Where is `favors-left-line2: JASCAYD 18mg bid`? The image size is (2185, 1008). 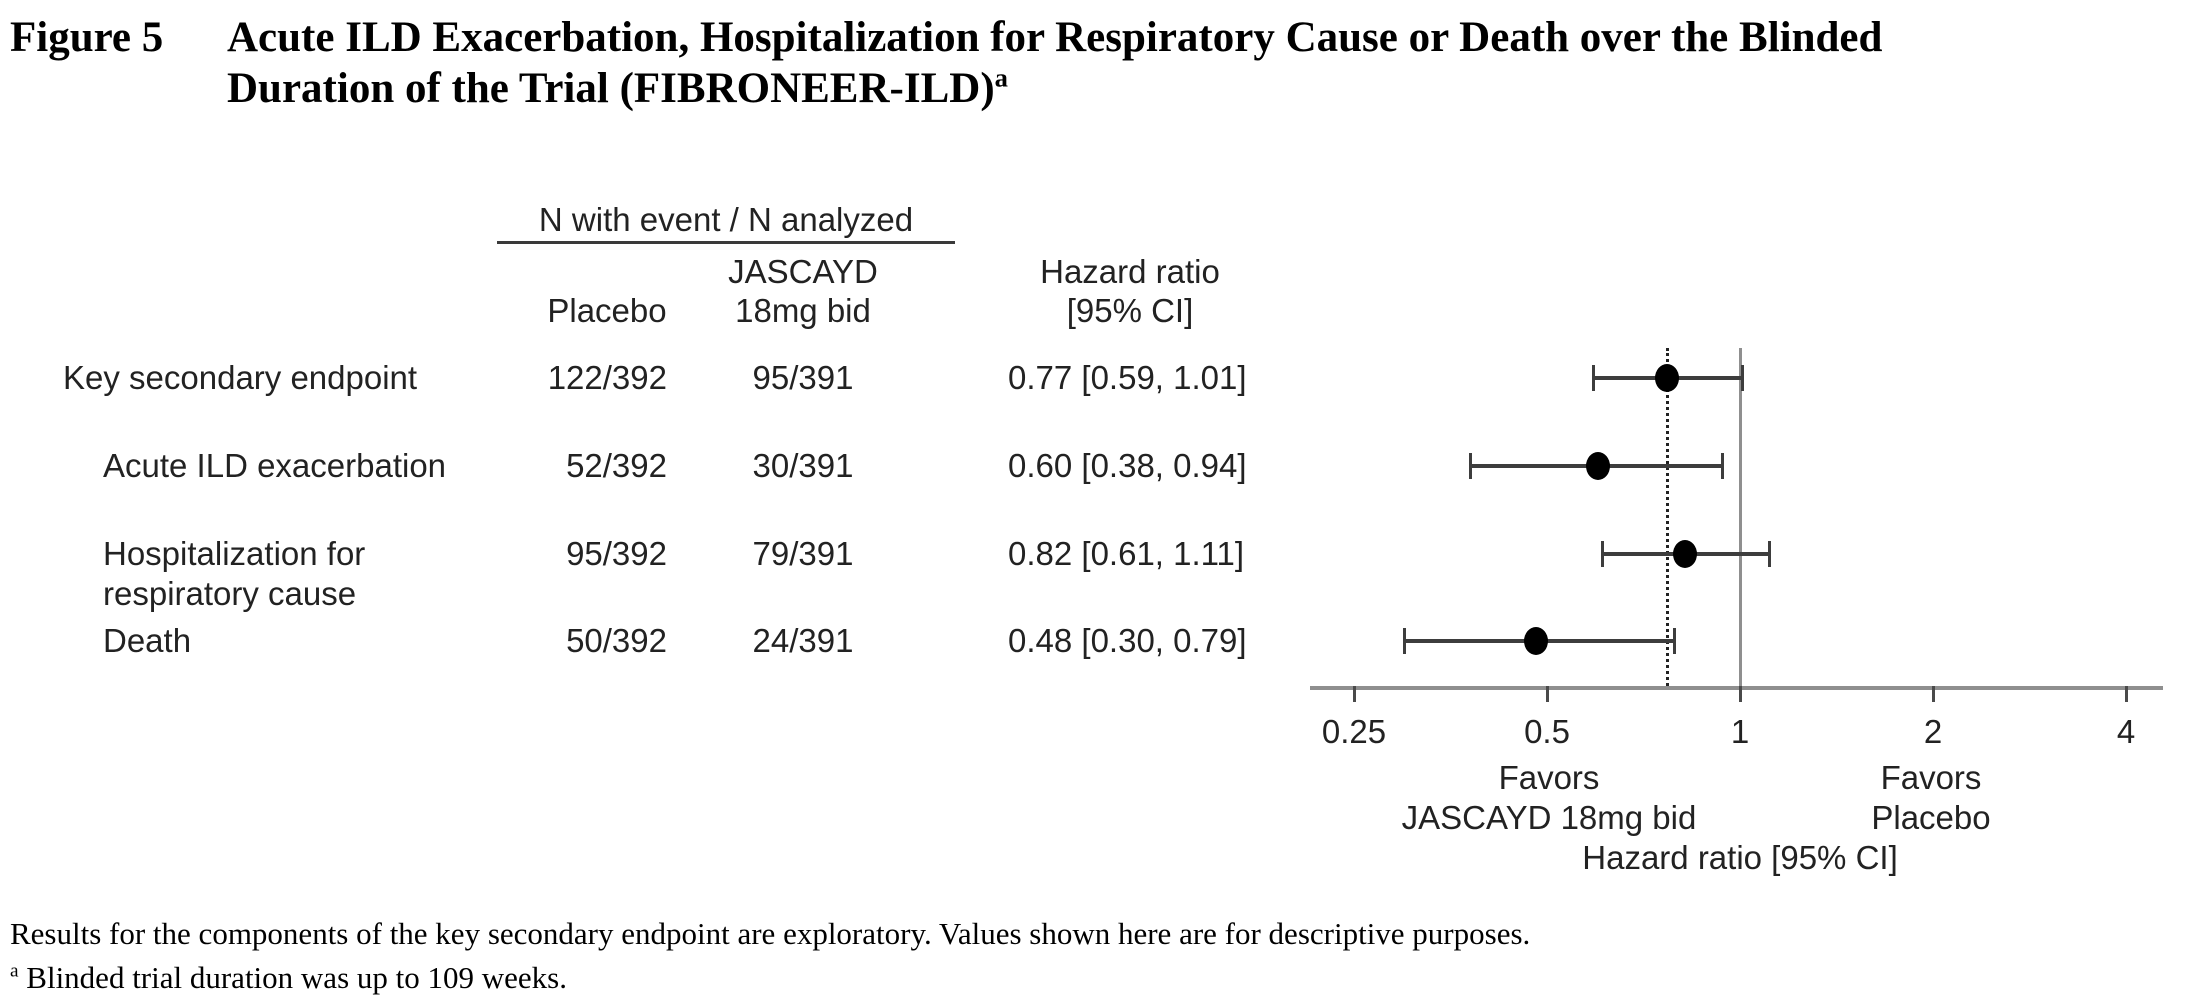
favors-left-line2: JASCAYD 18mg bid is located at coordinates (1549, 817).